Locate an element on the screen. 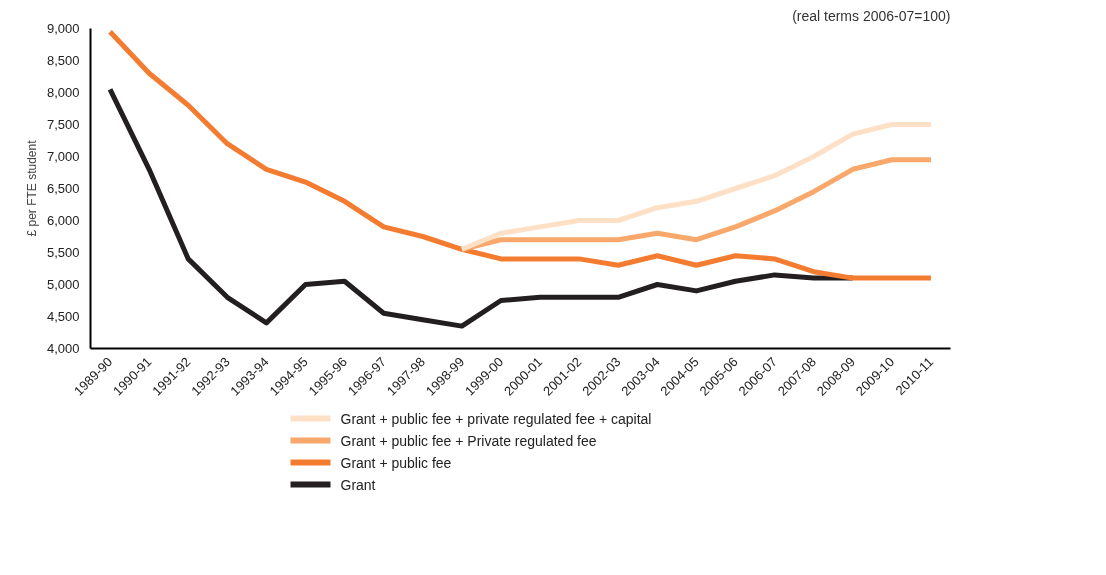 The image size is (1106, 575). y-tick-label: 4,000 is located at coordinates (63, 348).